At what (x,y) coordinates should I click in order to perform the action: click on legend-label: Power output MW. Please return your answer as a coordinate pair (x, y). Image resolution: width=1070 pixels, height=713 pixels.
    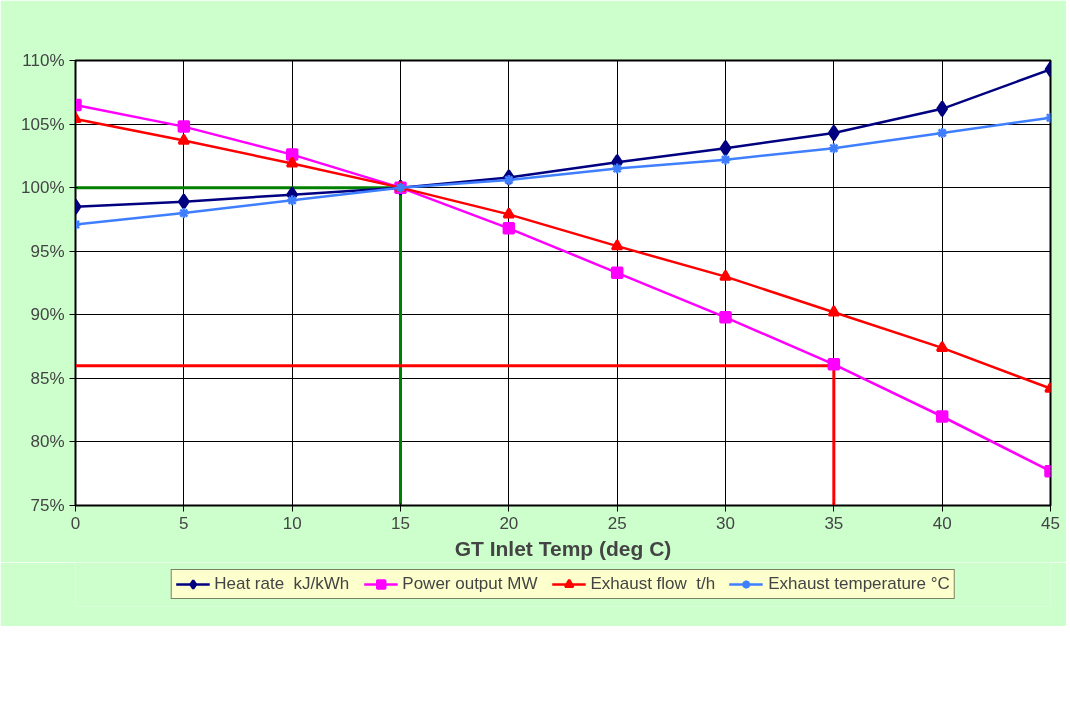
    Looking at the image, I should click on (470, 584).